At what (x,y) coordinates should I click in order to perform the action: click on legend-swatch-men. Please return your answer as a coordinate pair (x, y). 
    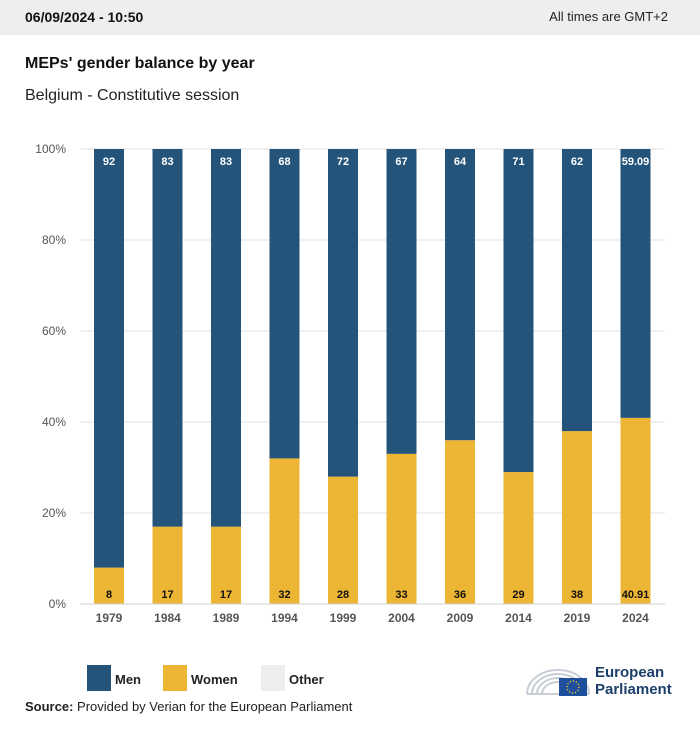
    Looking at the image, I should click on (99, 678).